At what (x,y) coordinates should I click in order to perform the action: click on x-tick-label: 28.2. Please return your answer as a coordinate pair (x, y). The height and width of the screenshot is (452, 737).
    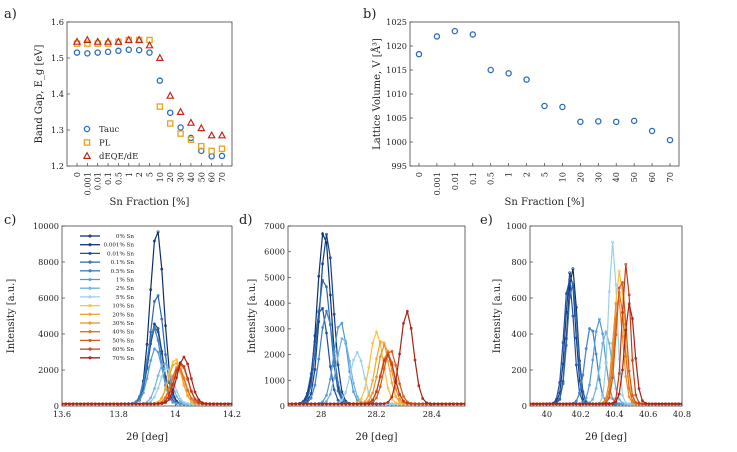
    Looking at the image, I should click on (376, 414).